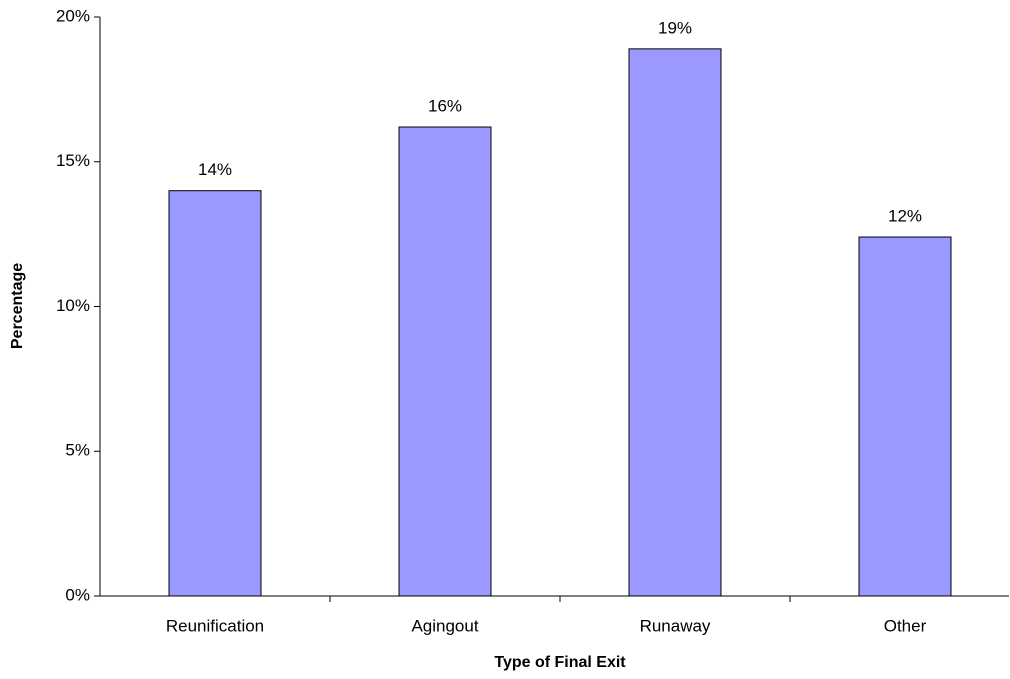  I want to click on y-tick-label: 20%, so click(73, 15).